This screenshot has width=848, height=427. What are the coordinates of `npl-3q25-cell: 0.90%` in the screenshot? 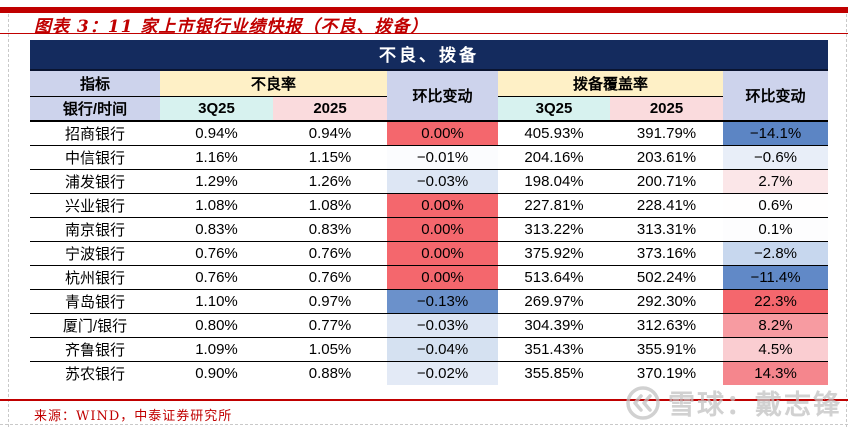 It's located at (216, 373).